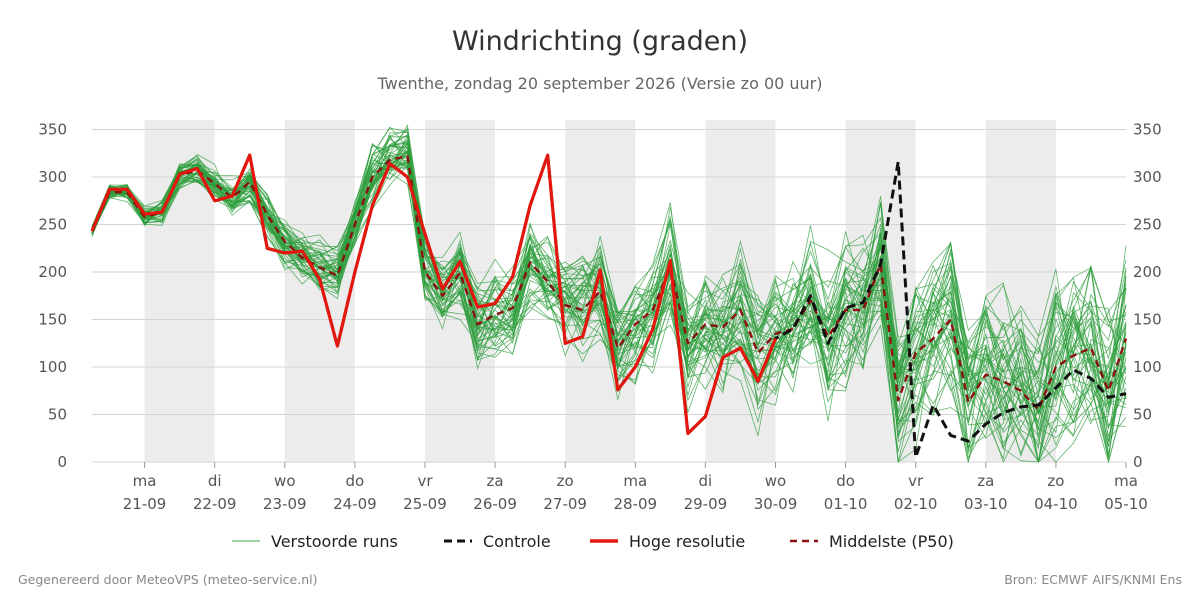 Image resolution: width=1200 pixels, height=600 pixels. What do you see at coordinates (52, 130) in the screenshot?
I see `y-tick-left-350: 350` at bounding box center [52, 130].